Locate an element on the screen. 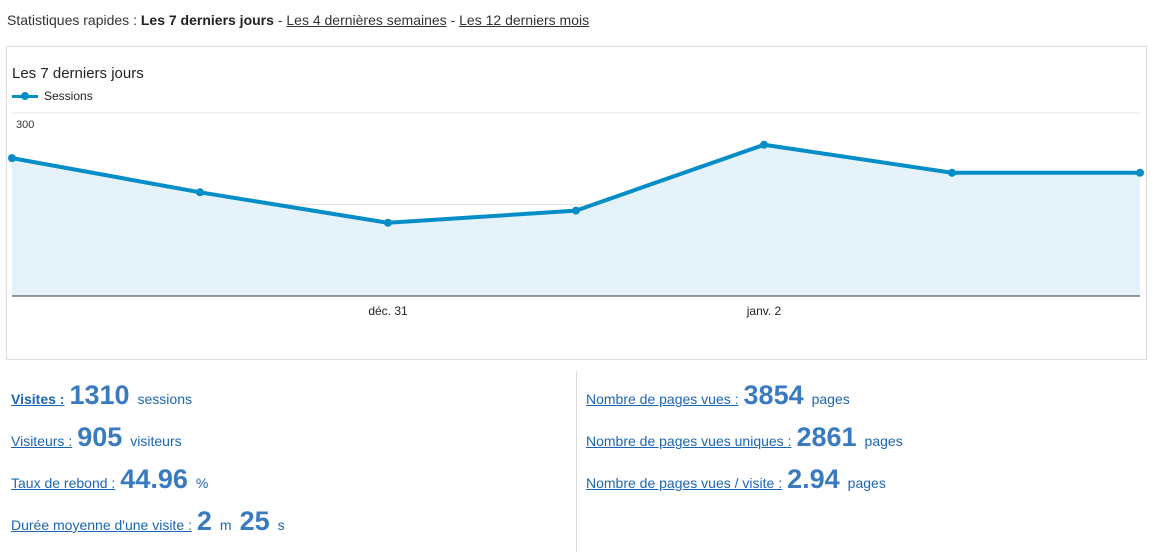 This screenshot has height=552, width=1160. metric-bounce-rate: Taux de rebond : 44.96 % is located at coordinates (109, 479).